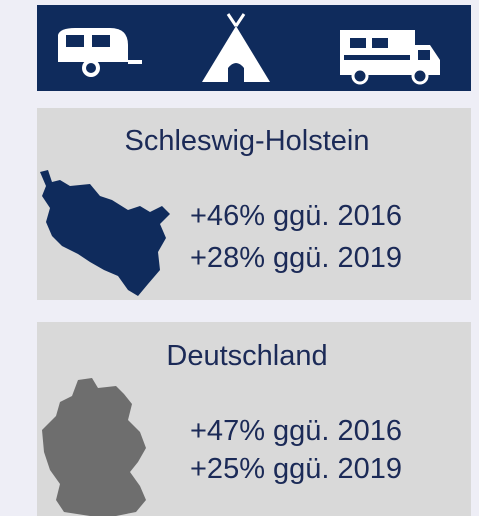 The image size is (479, 516). I want to click on panel-line: +47% ggü. 2016, so click(296, 431).